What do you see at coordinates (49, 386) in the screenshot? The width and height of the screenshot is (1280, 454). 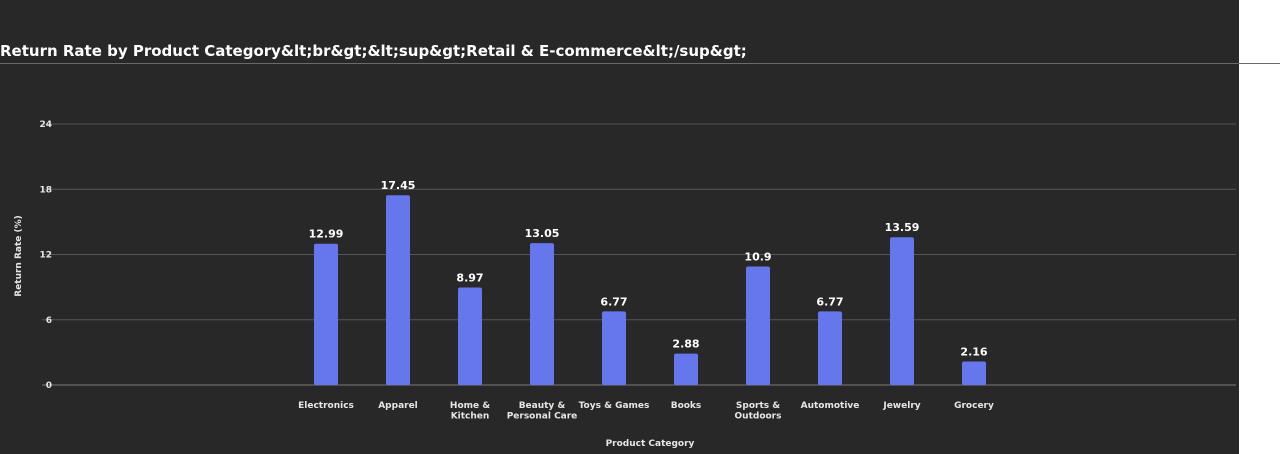 I see `y-tick-label: 0` at bounding box center [49, 386].